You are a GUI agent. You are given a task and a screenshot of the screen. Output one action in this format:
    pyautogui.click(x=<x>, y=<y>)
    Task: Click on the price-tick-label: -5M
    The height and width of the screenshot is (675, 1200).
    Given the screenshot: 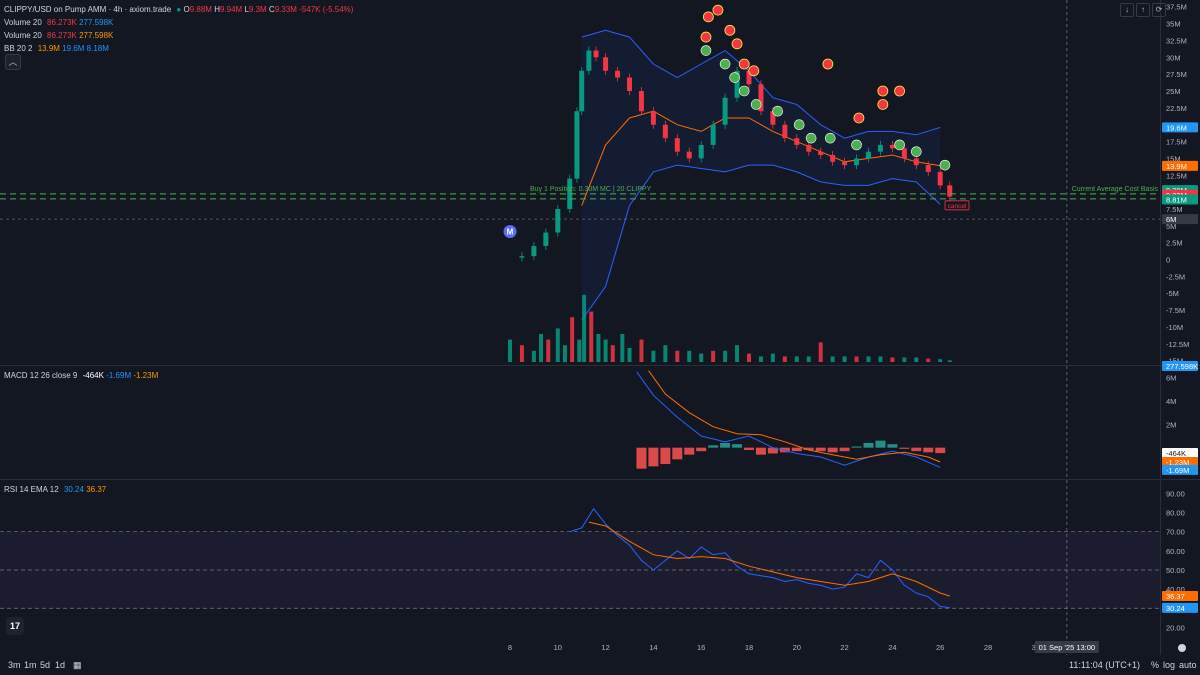 What is the action you would take?
    pyautogui.click(x=1172, y=293)
    